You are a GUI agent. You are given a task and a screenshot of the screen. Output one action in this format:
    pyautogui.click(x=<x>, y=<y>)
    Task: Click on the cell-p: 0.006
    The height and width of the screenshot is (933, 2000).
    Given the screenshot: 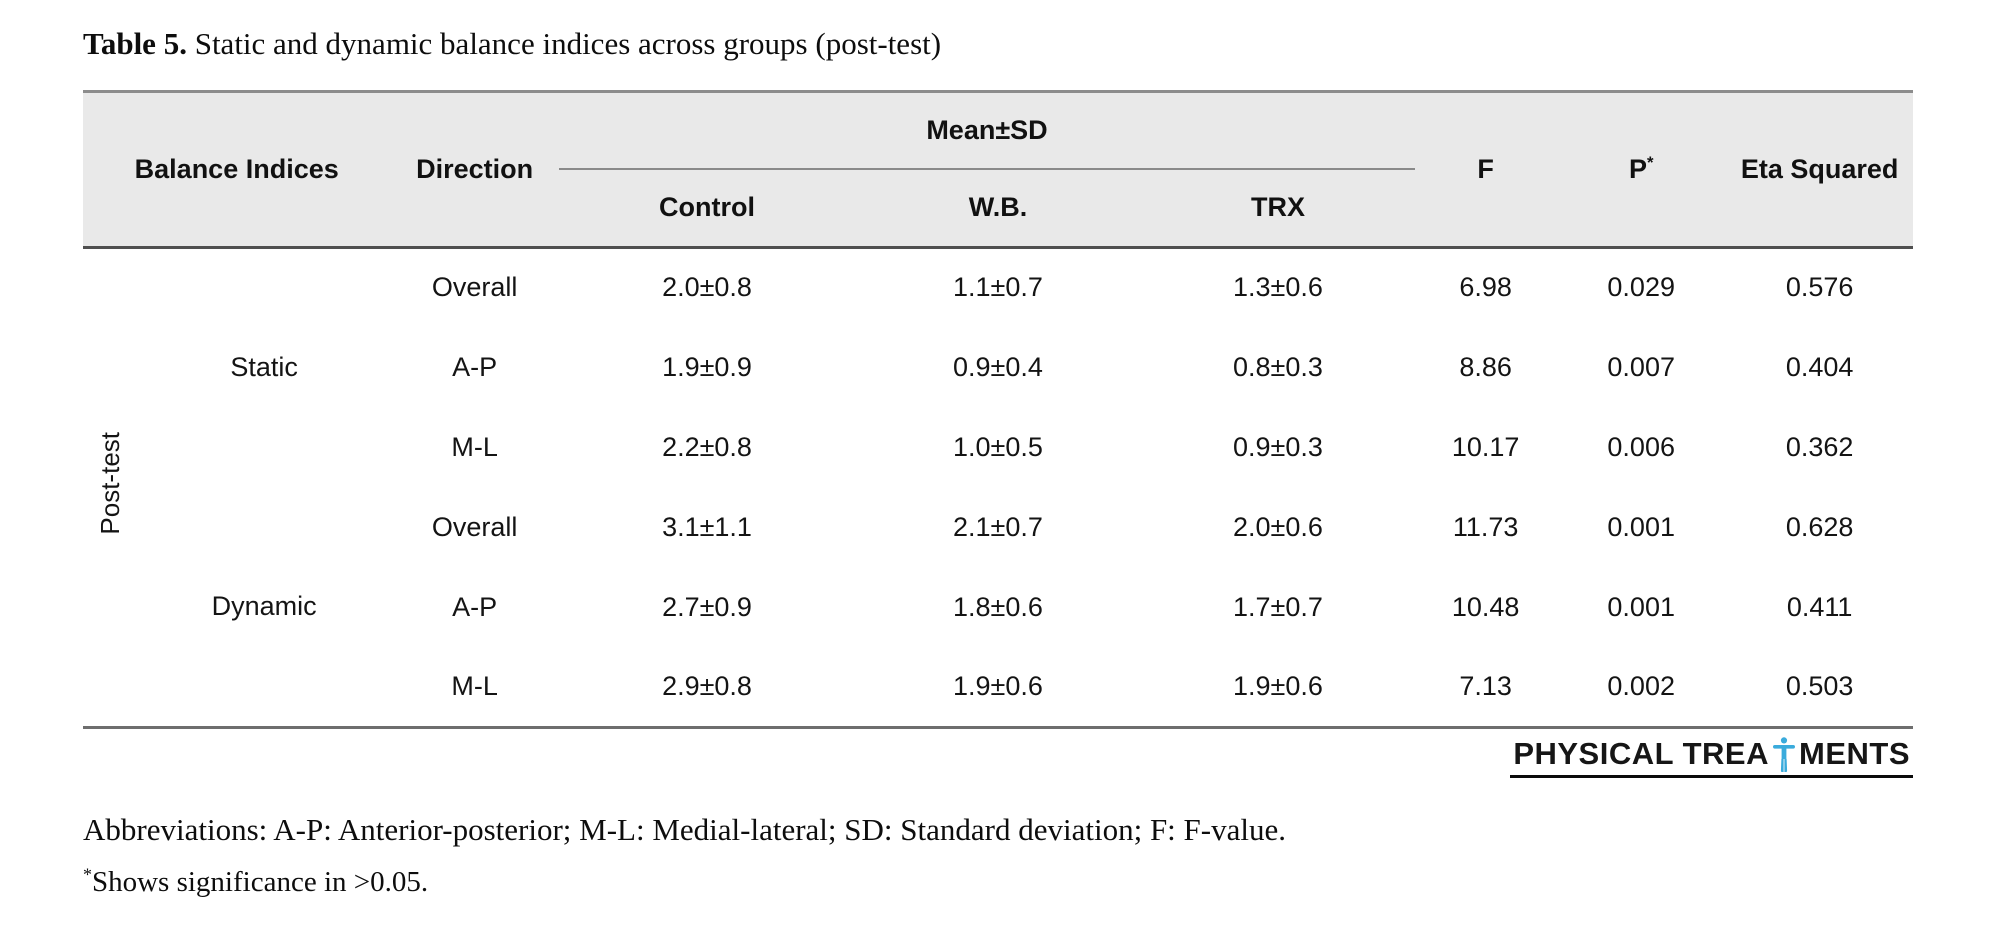 What is the action you would take?
    pyautogui.click(x=1641, y=446)
    